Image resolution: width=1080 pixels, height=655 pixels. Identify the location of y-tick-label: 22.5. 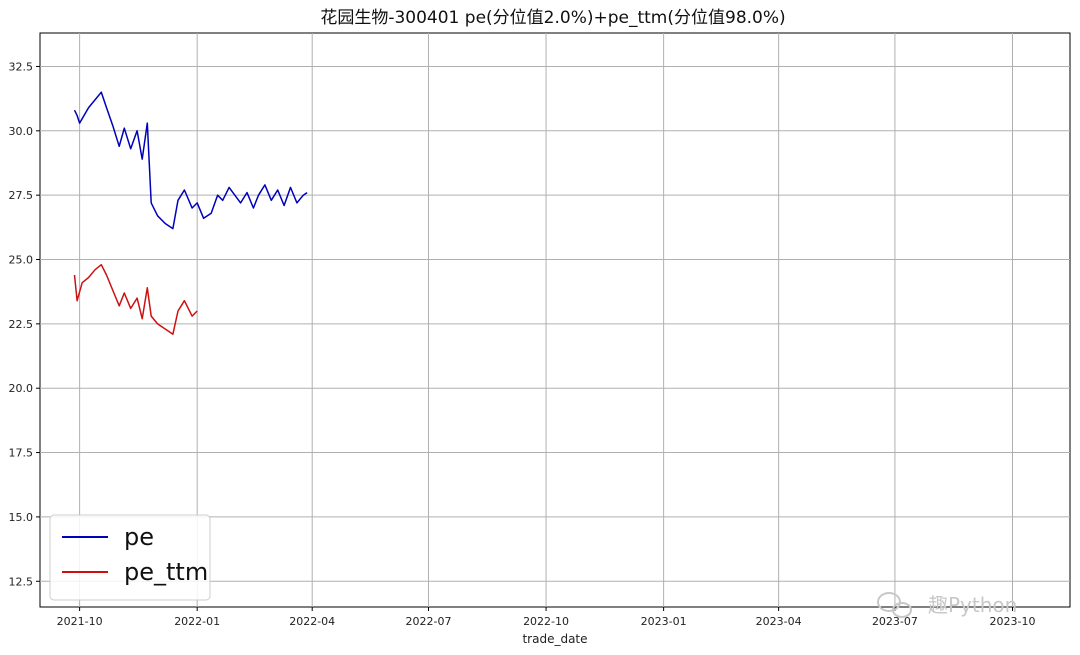
(21, 324).